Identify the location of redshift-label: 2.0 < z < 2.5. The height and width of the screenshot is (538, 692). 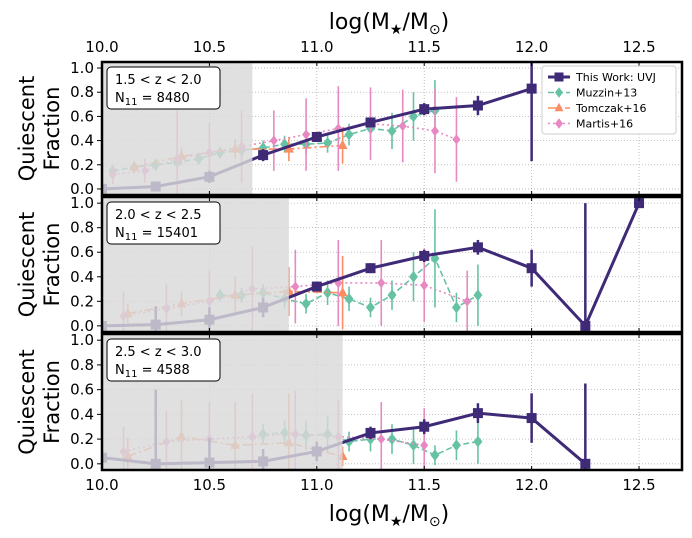
(158, 215).